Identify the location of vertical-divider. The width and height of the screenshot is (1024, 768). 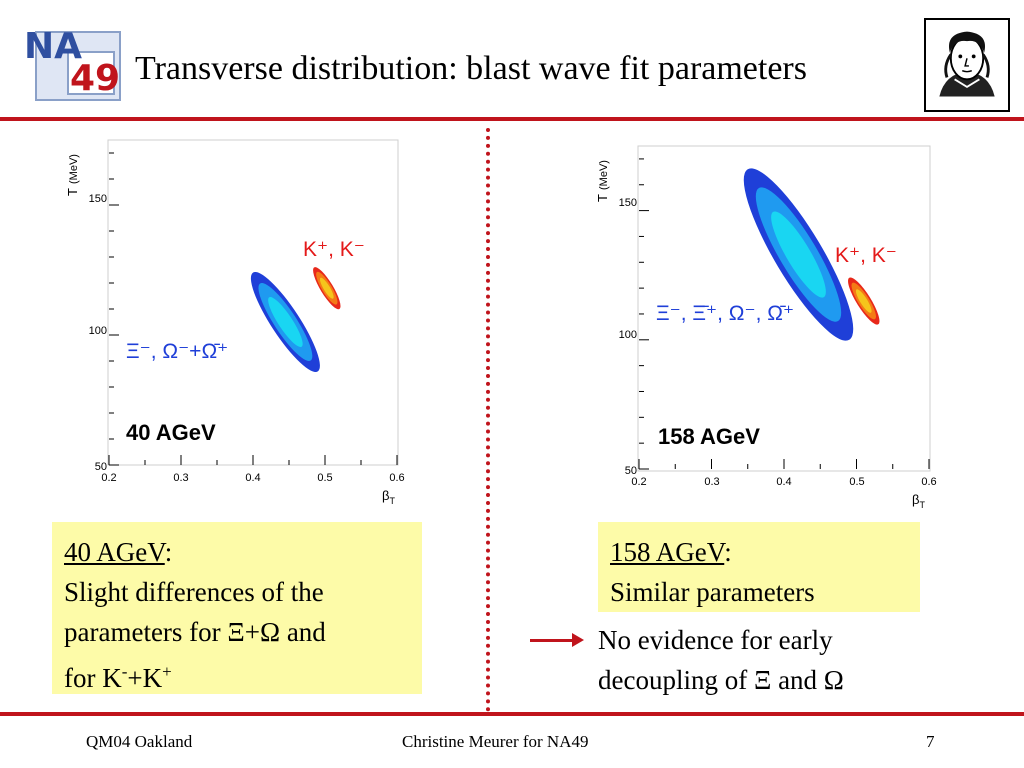
(488, 420).